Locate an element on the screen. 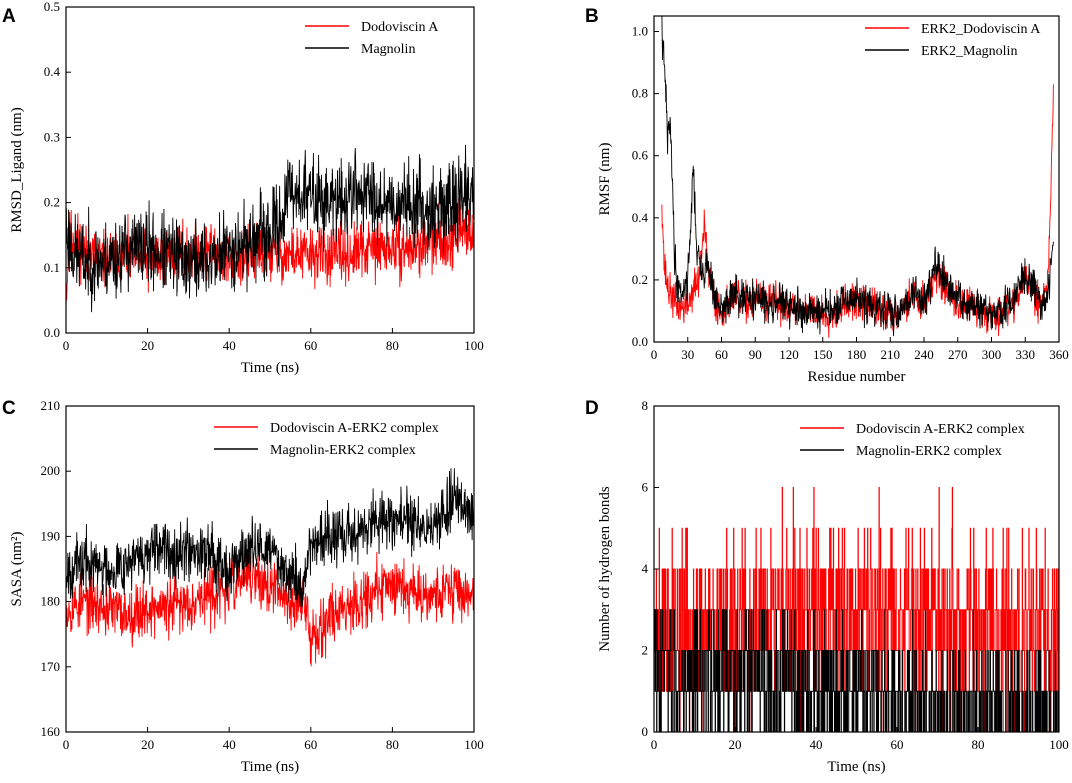 The width and height of the screenshot is (1072, 783). x-tick-label: 360 is located at coordinates (1059, 354).